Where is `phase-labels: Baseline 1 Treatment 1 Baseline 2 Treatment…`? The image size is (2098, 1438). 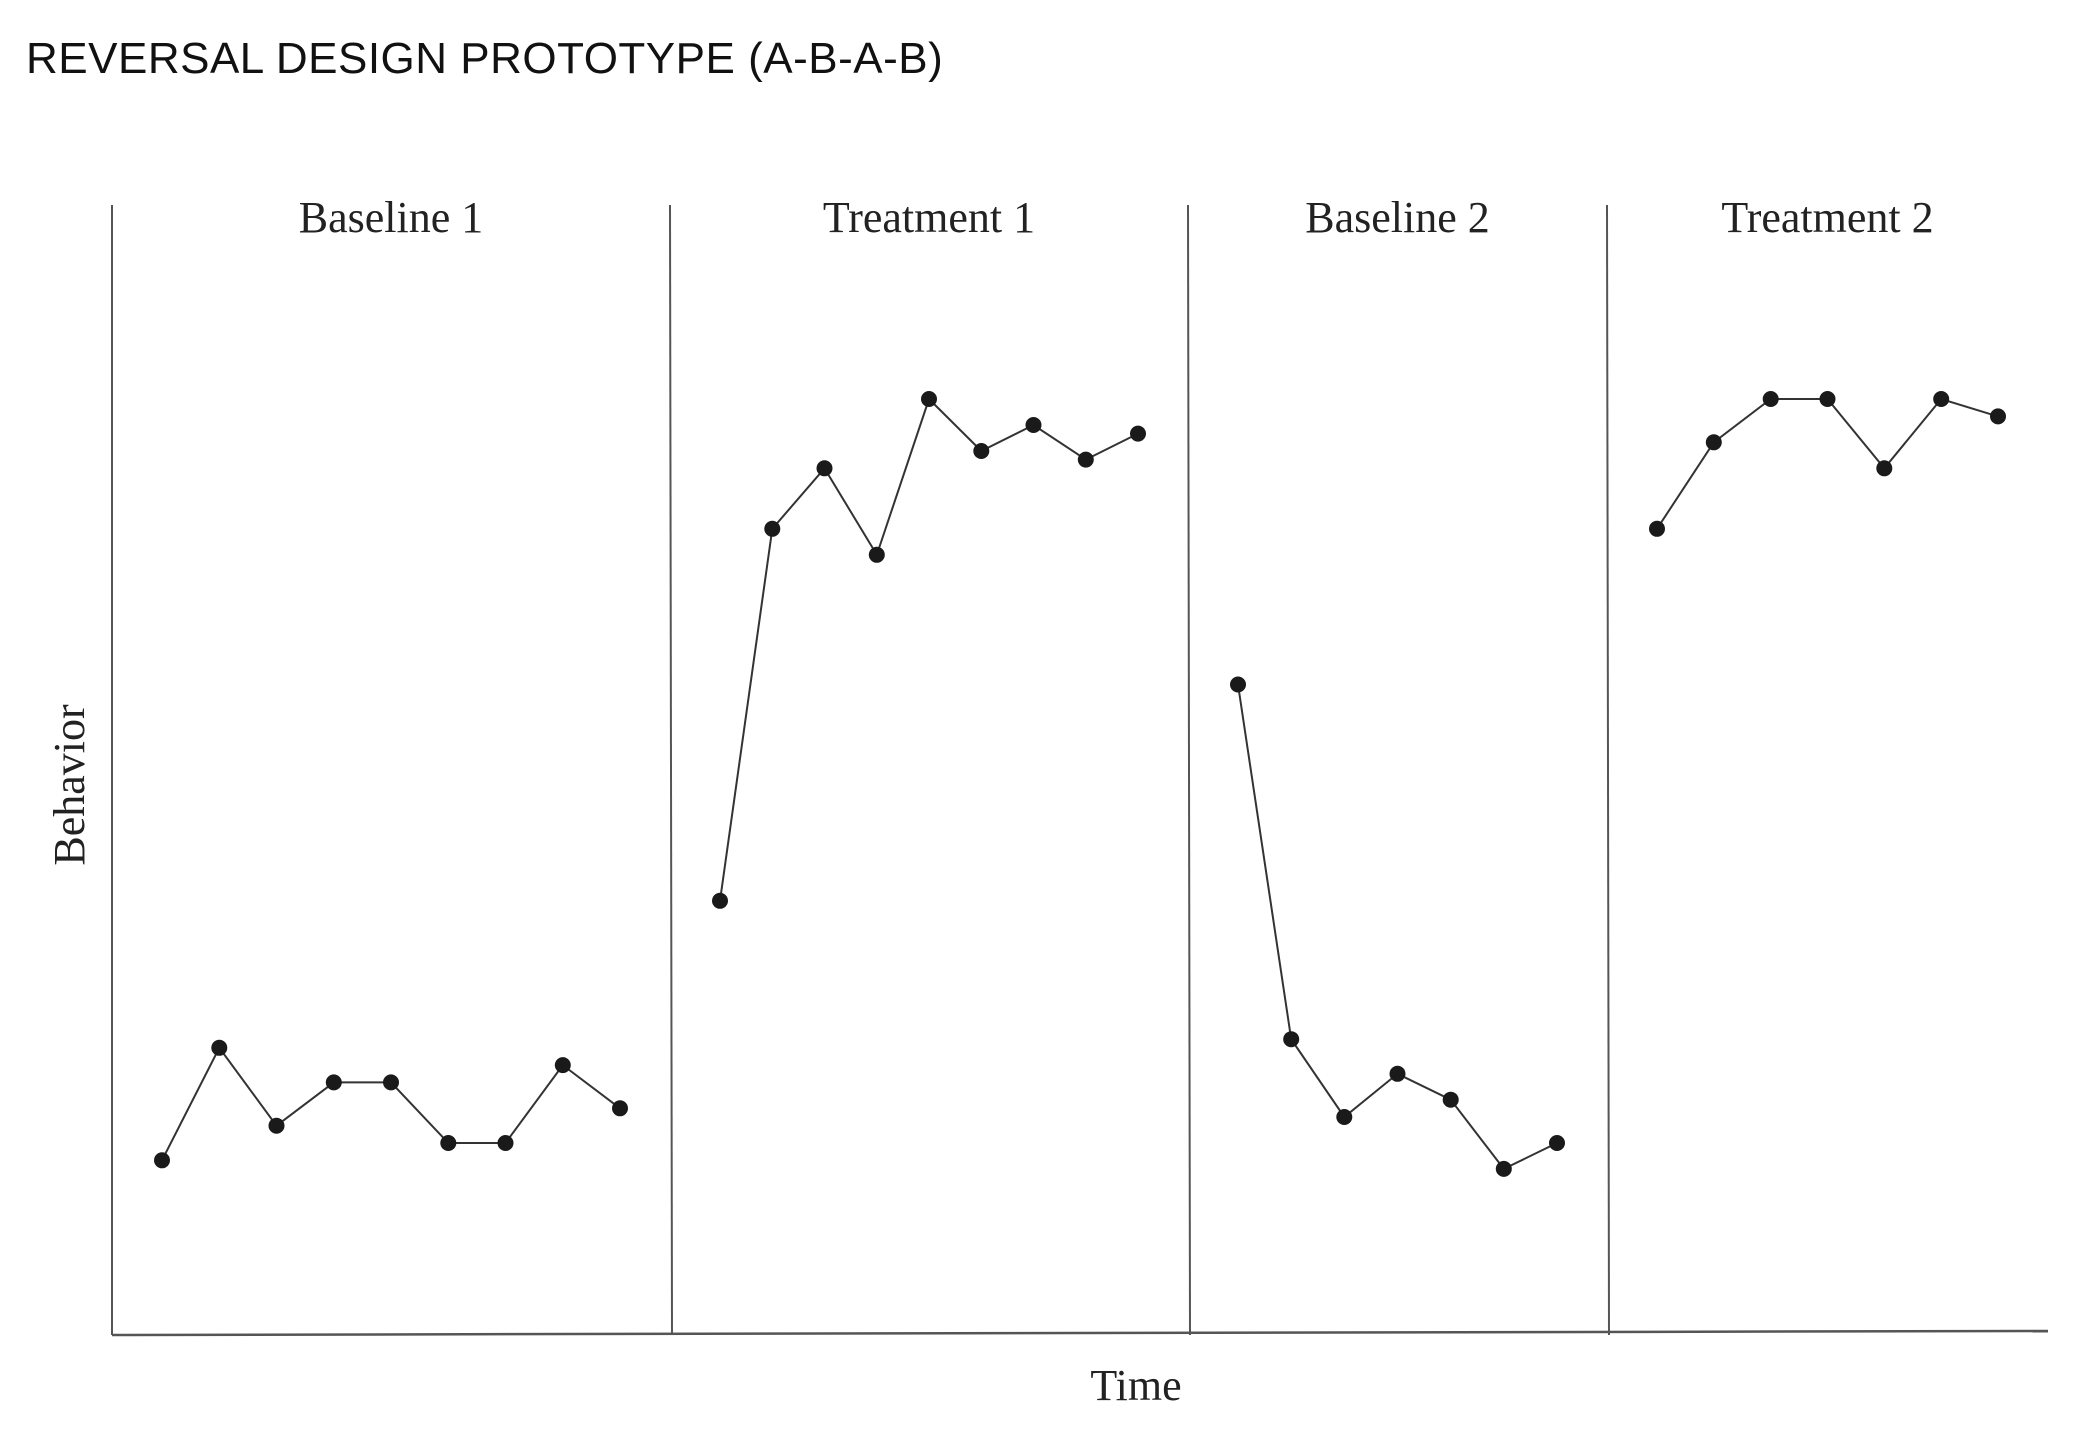
phase-labels: Baseline 1 Treatment 1 Baseline 2 Treatment… is located at coordinates (1116, 217).